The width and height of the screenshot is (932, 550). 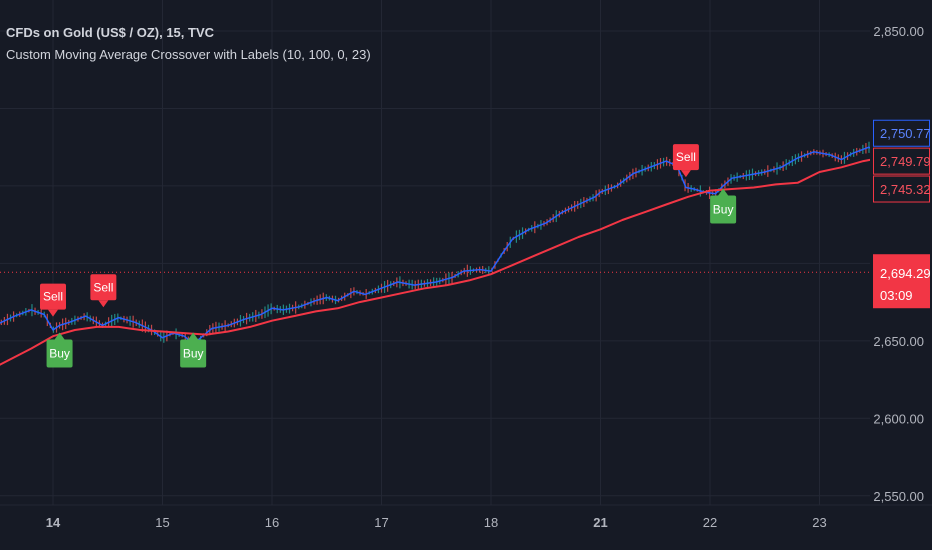 What do you see at coordinates (162, 522) in the screenshot?
I see `x-tick-label: 15` at bounding box center [162, 522].